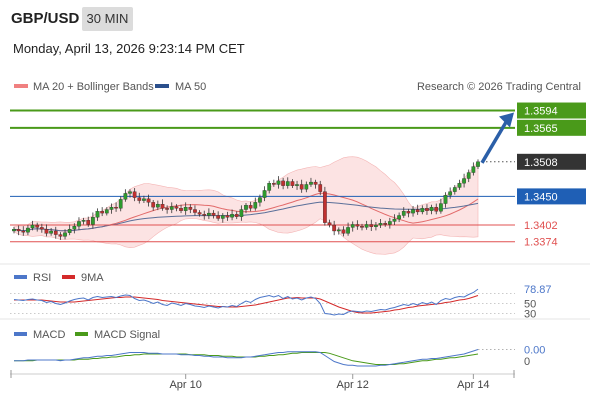 The width and height of the screenshot is (590, 400). I want to click on macd-signal-line, so click(246, 358).